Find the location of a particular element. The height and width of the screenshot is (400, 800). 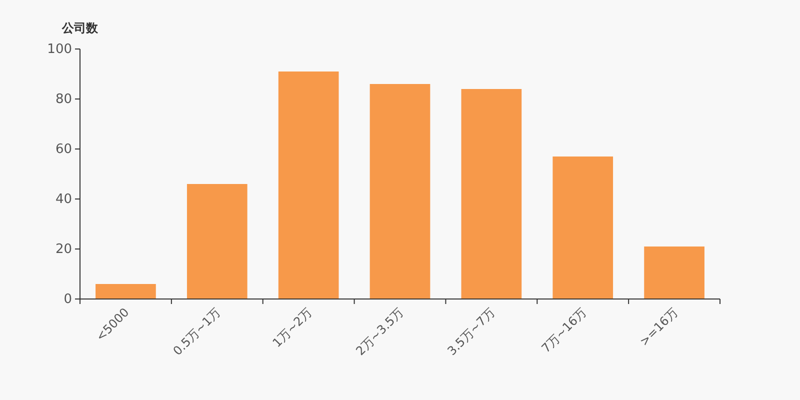

x-tick-label: 3.5万~7万 is located at coordinates (471, 331).